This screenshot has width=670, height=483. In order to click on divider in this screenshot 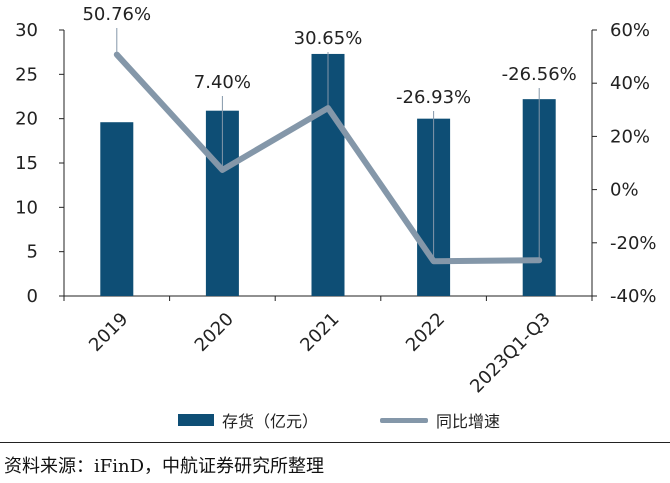, I will do `click(335, 442)`.